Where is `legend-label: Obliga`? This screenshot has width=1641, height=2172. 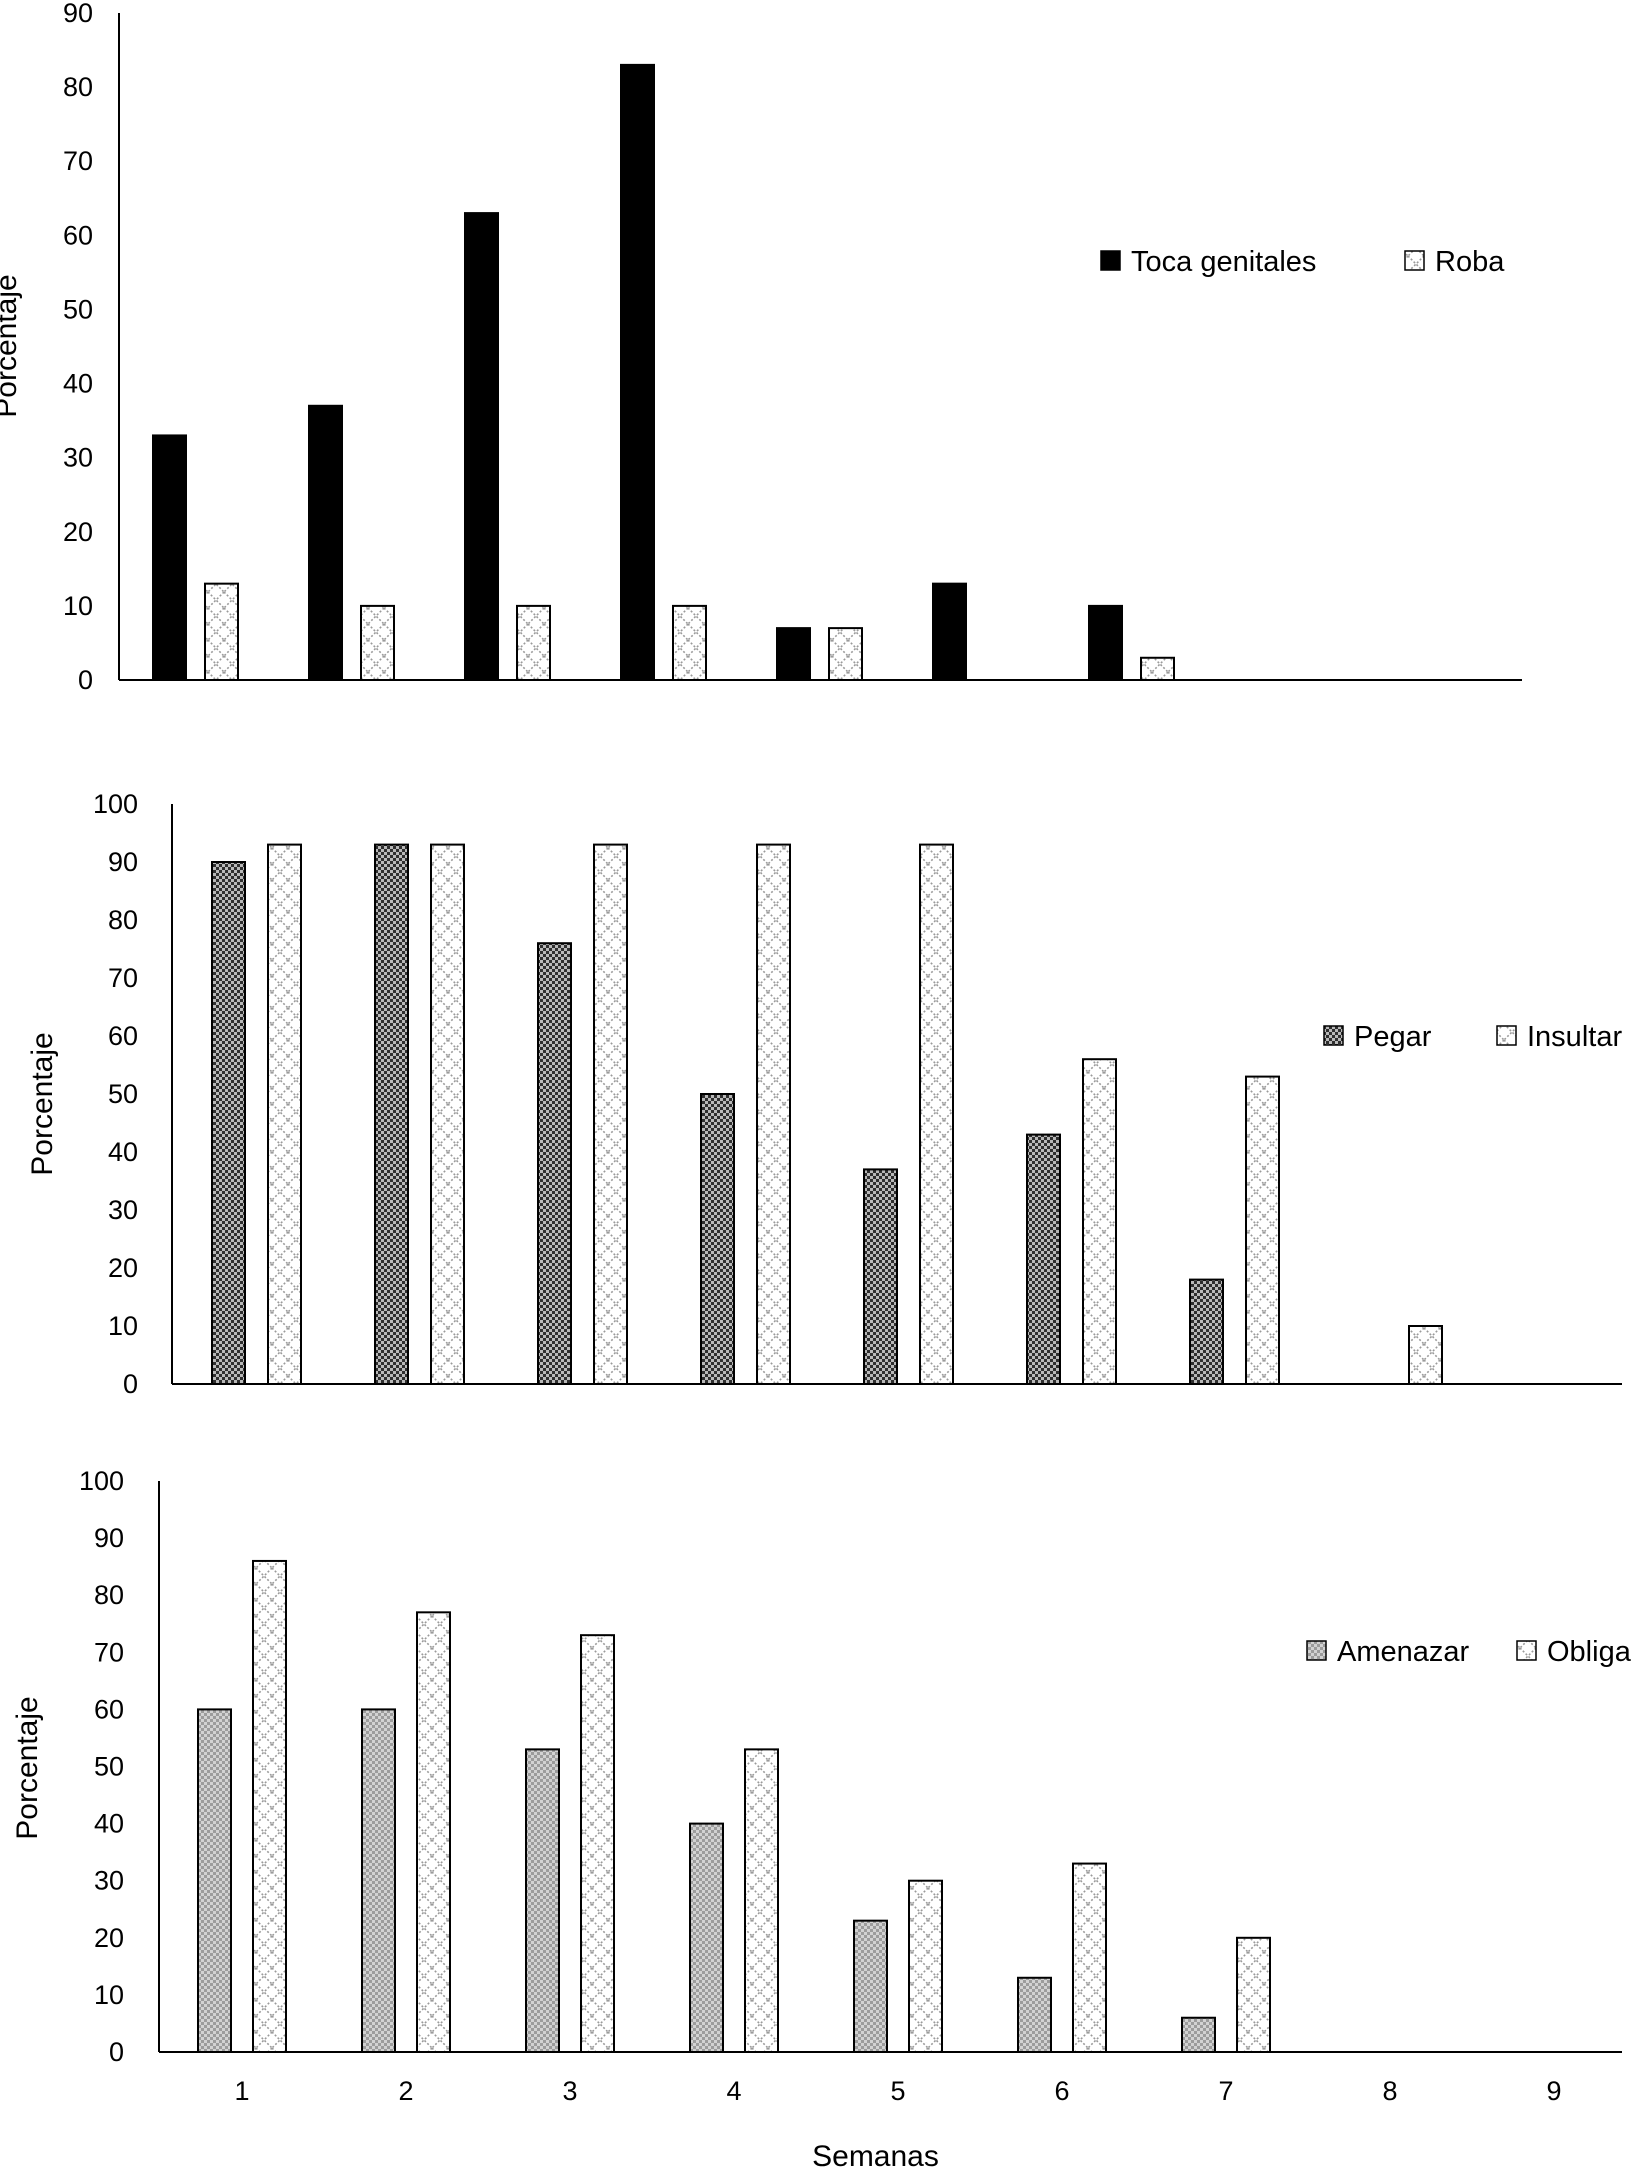
legend-label: Obliga is located at coordinates (1589, 1652).